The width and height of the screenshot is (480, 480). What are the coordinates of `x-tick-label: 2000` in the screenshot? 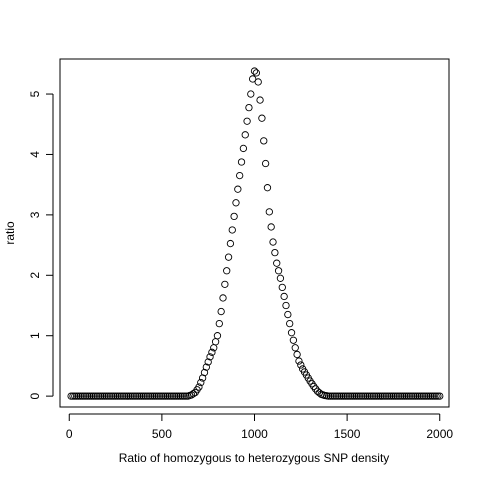 It's located at (439, 434).